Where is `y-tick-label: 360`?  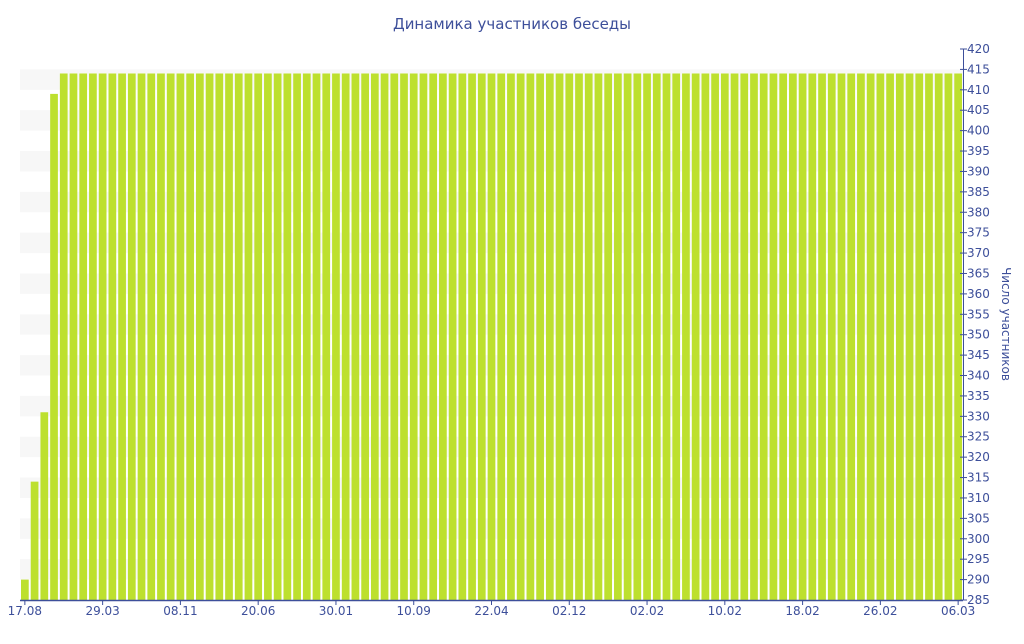
y-tick-label: 360 is located at coordinates (978, 294).